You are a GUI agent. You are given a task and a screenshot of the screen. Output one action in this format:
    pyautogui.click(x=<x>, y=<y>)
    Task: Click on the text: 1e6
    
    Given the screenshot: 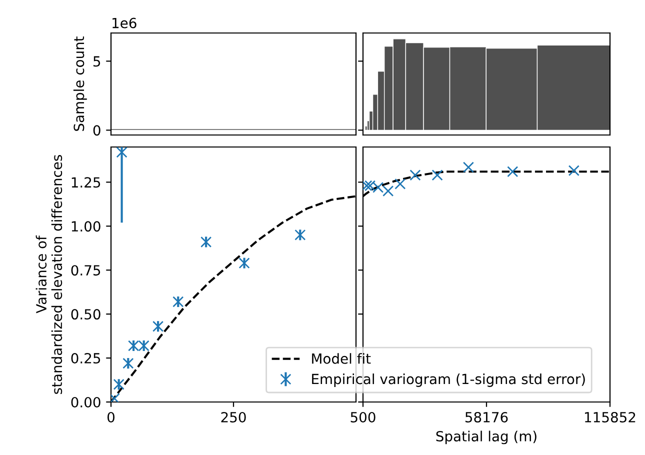 What is the action you would take?
    pyautogui.click(x=124, y=23)
    